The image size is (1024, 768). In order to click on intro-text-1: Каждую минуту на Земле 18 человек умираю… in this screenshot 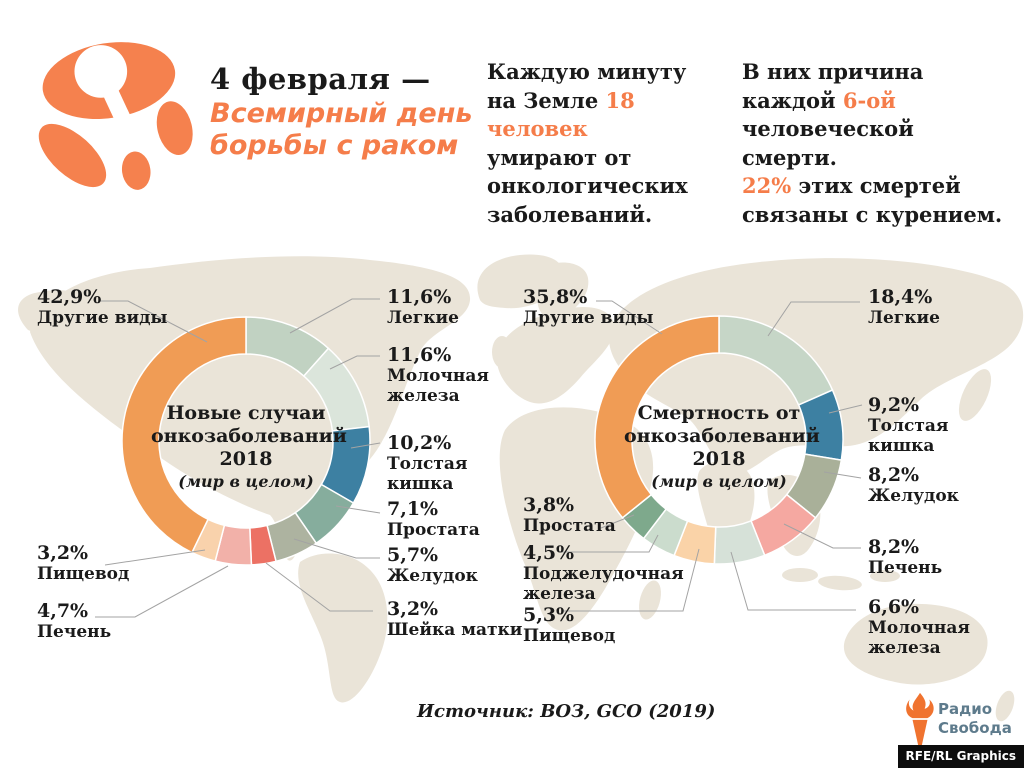, I will do `click(587, 143)`.